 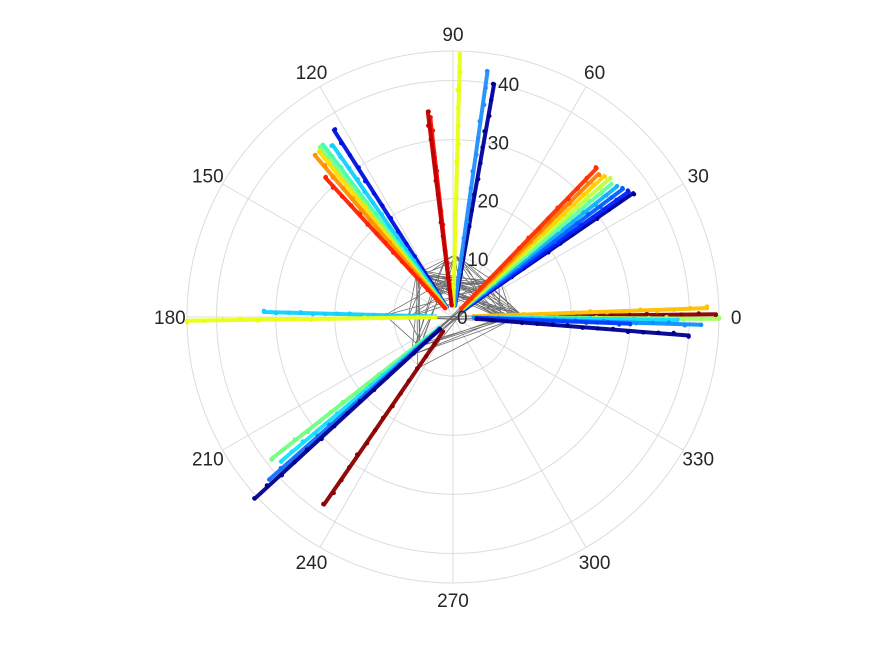 I want to click on theta-tick-210: 210, so click(x=208, y=460).